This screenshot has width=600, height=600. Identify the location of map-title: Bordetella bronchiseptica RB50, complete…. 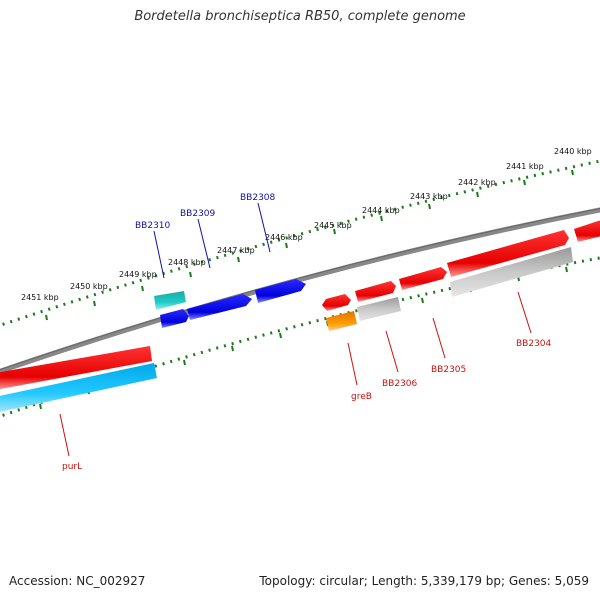
(300, 16).